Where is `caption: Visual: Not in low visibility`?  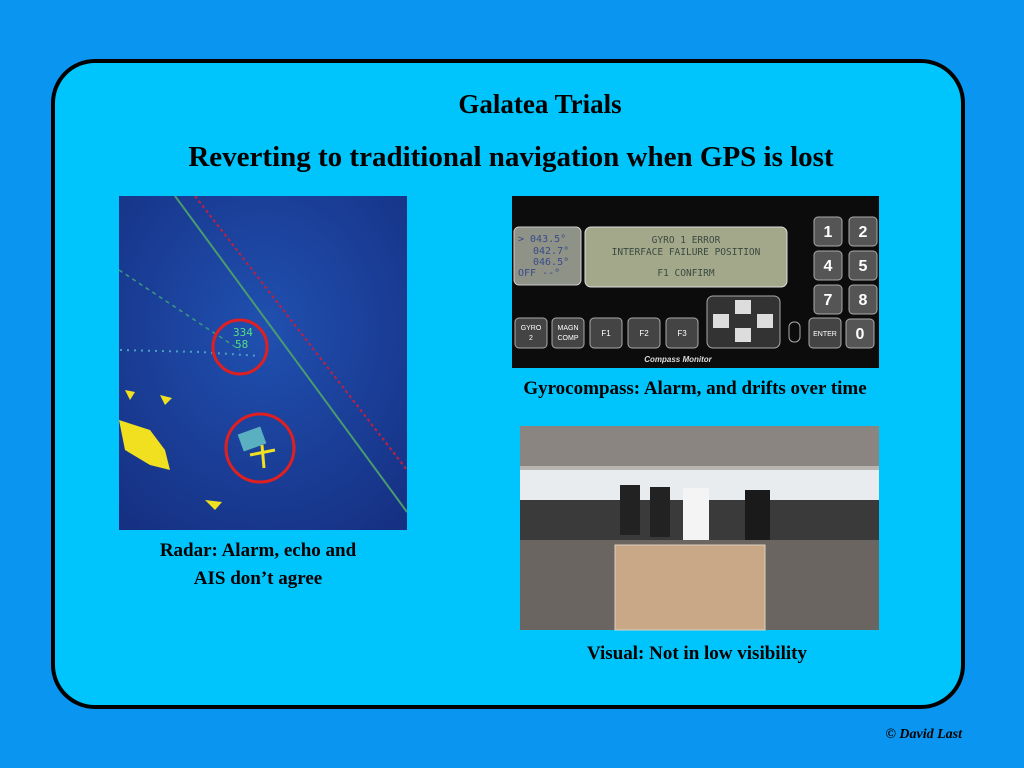 caption: Visual: Not in low visibility is located at coordinates (697, 653).